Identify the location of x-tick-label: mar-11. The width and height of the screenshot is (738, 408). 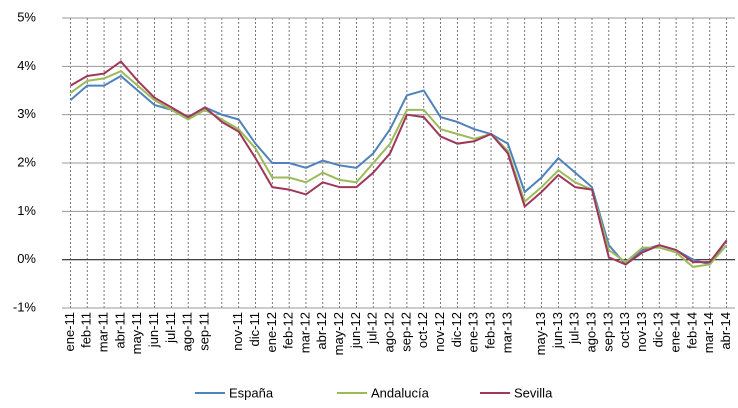
(103, 332).